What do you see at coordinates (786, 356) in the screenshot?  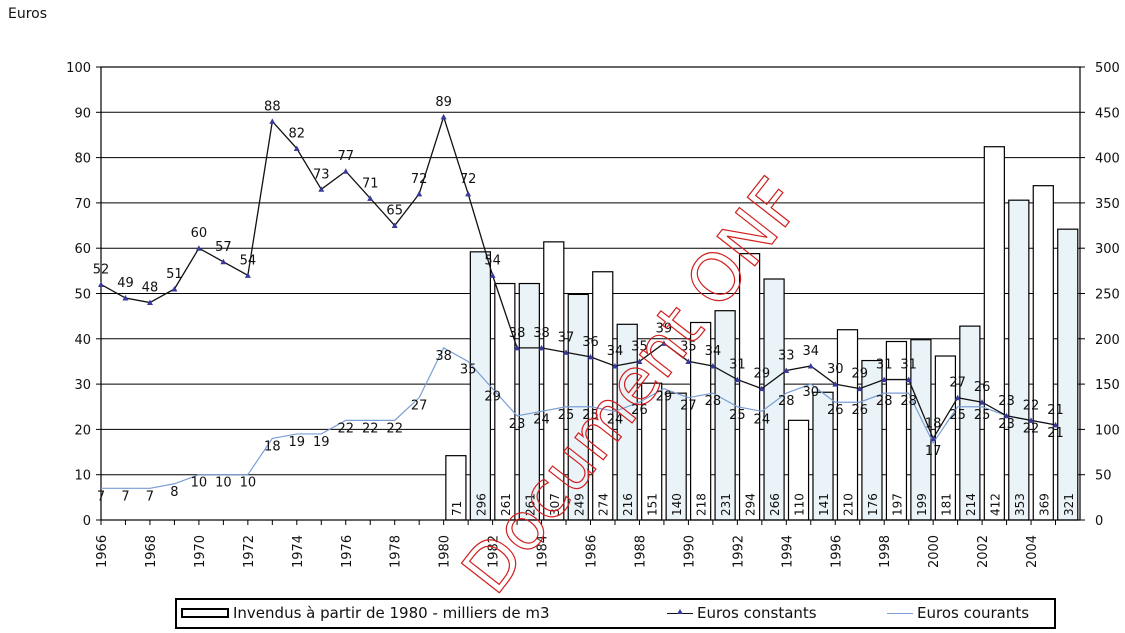 I see `label-euros-constants: 33` at bounding box center [786, 356].